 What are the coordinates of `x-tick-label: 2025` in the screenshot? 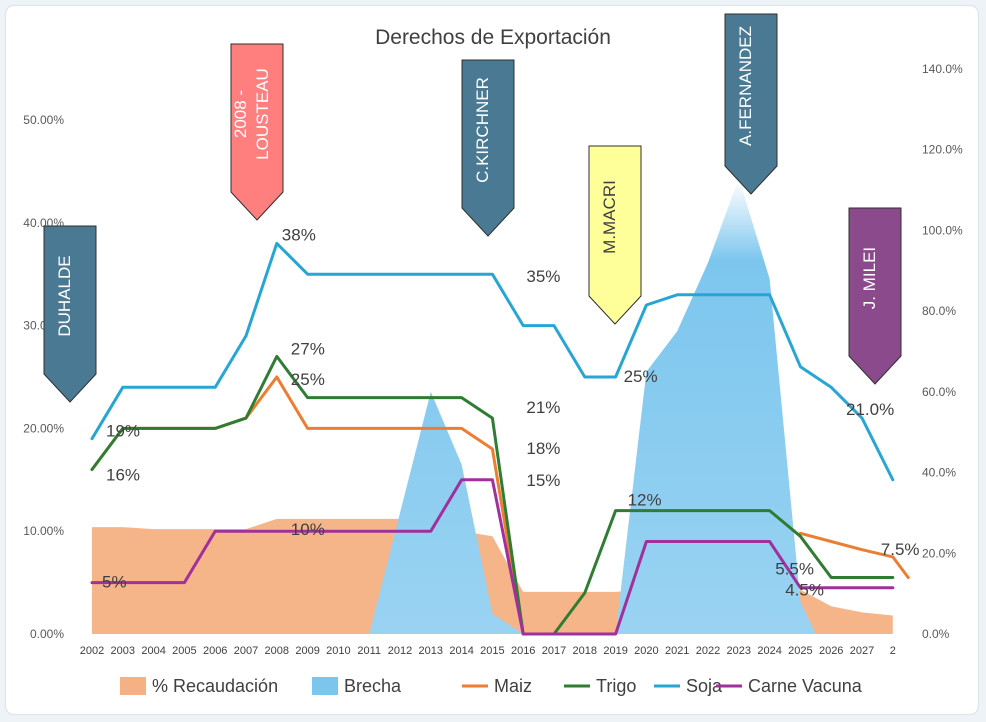 It's located at (800, 651).